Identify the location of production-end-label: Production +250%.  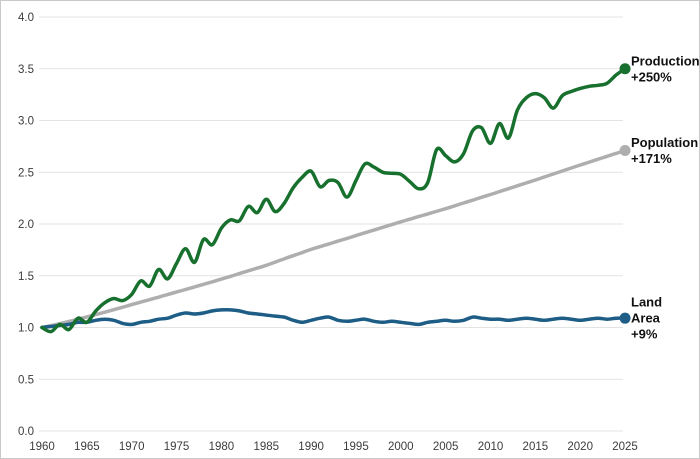
(665, 68).